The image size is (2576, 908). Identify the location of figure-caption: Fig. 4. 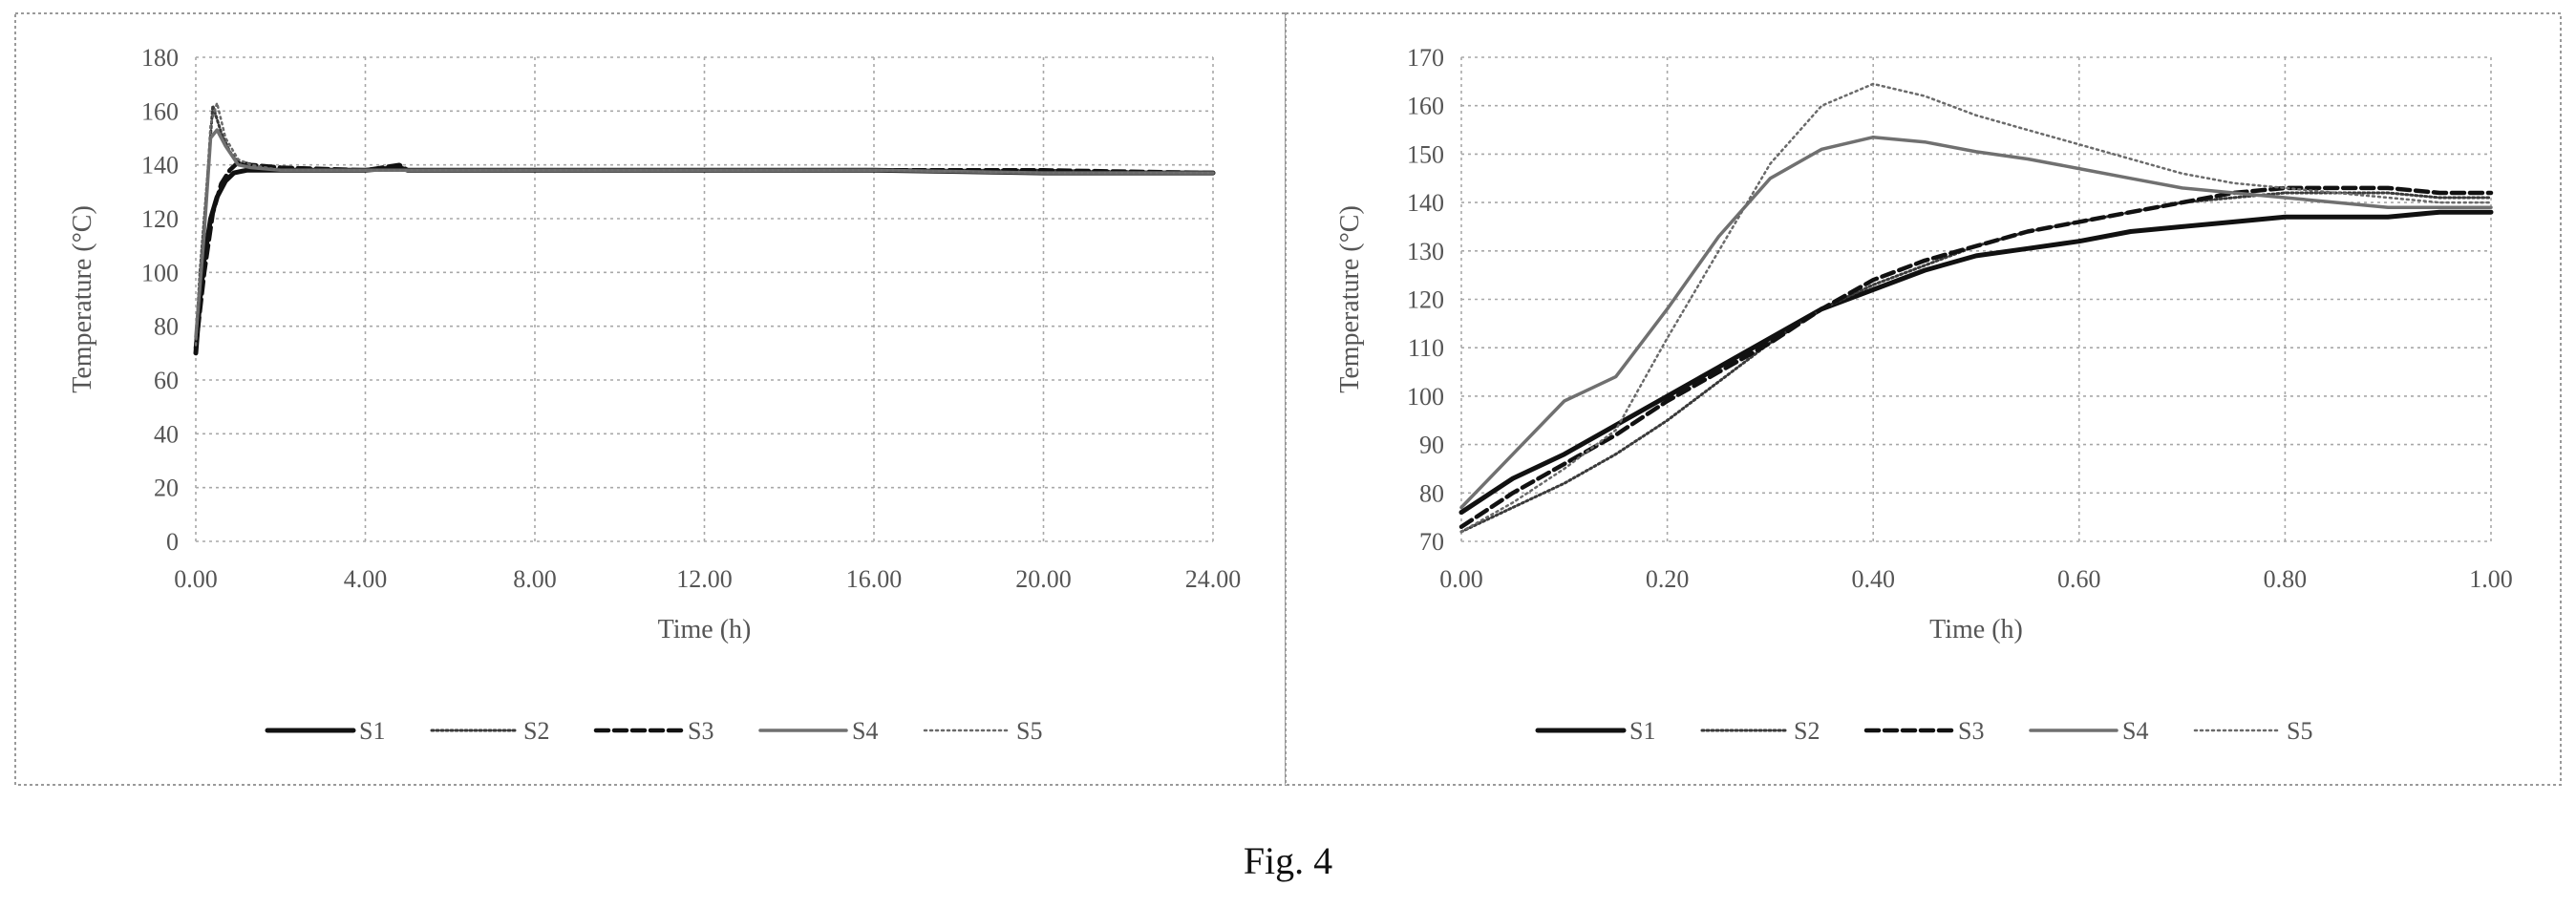
(1288, 860).